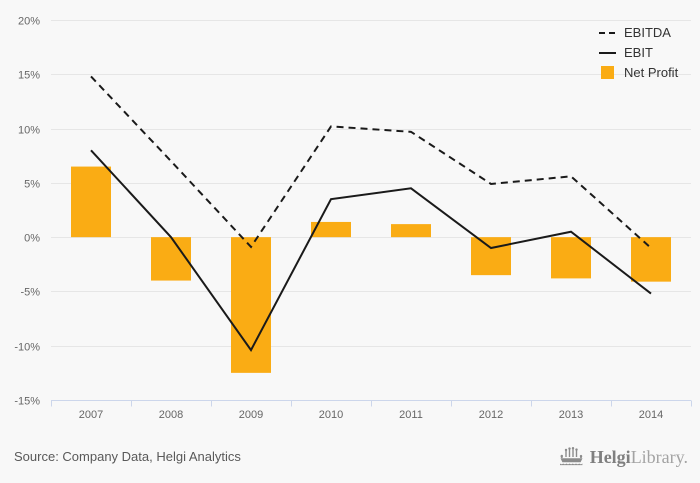 Image resolution: width=700 pixels, height=483 pixels. Describe the element at coordinates (32, 239) in the screenshot. I see `y-axis-label: 0%` at that location.